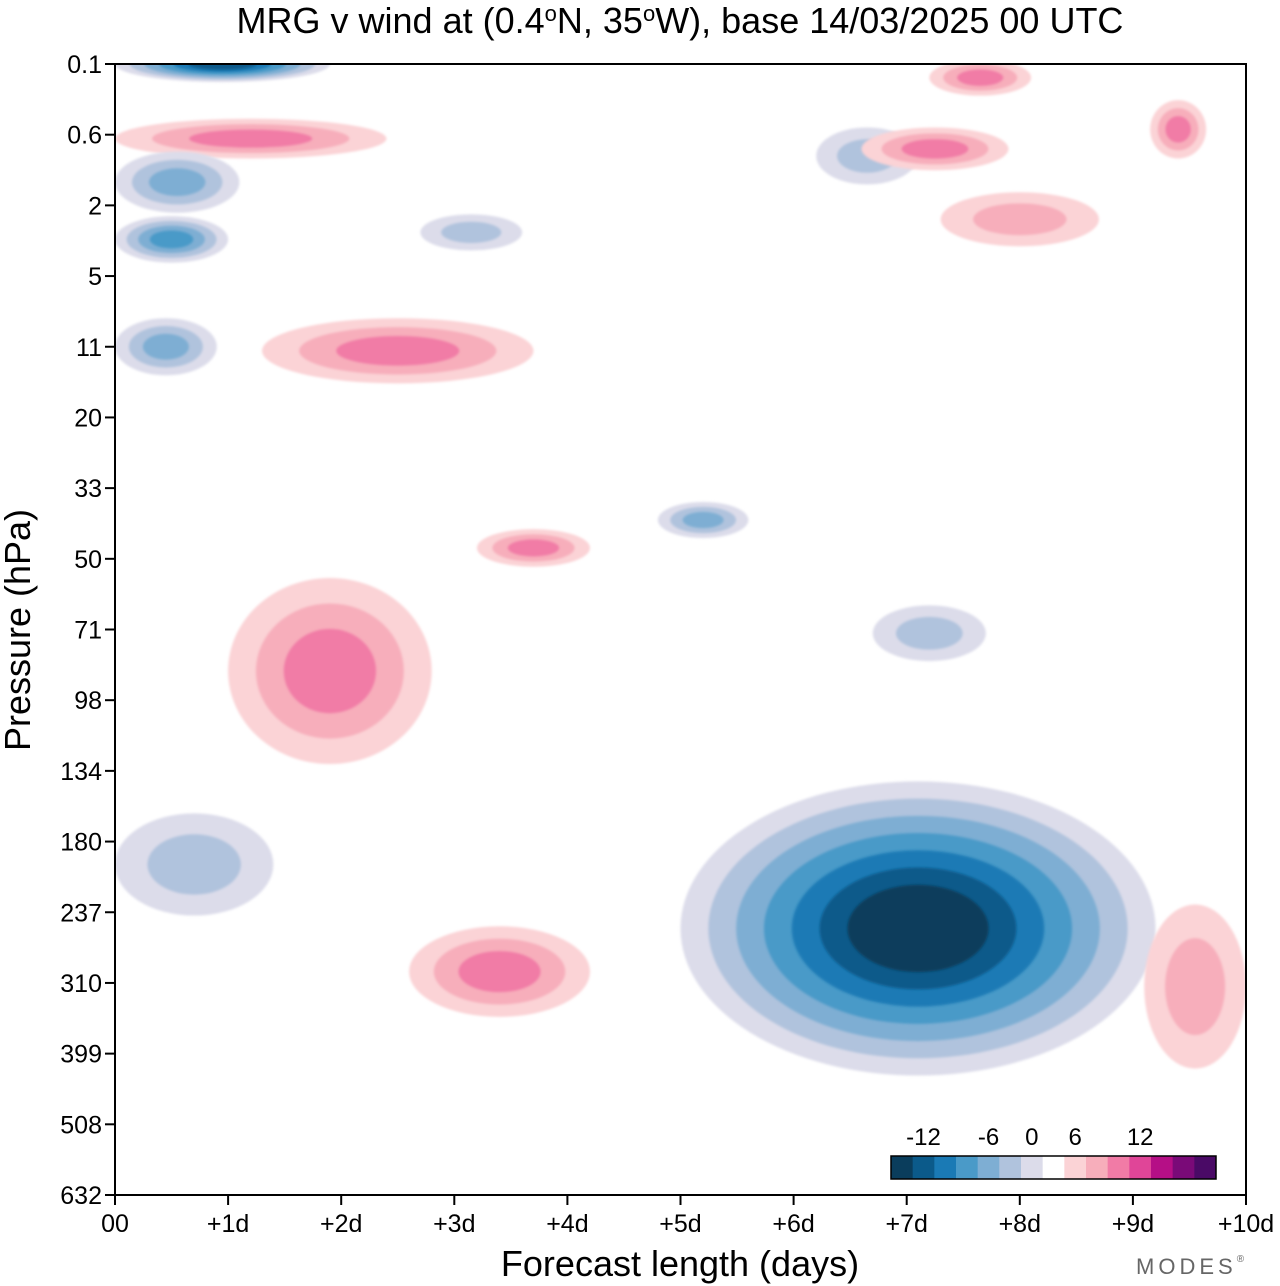 The height and width of the screenshot is (1286, 1280). What do you see at coordinates (81, 1055) in the screenshot?
I see `y-tick-label: 399` at bounding box center [81, 1055].